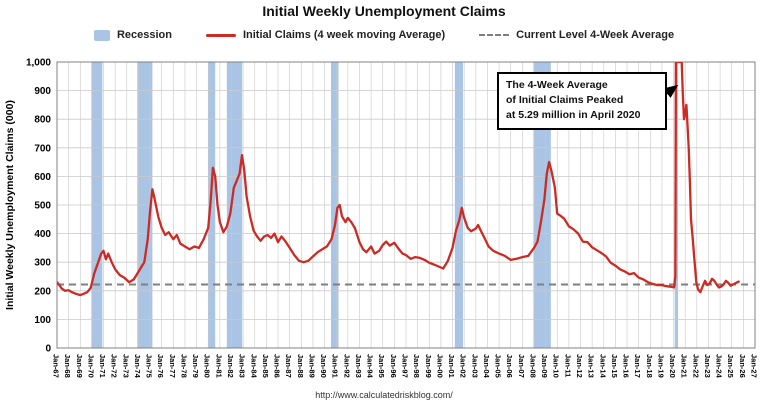 This screenshot has height=403, width=768. What do you see at coordinates (144, 35) in the screenshot?
I see `legend-recession-label: Recession` at bounding box center [144, 35].